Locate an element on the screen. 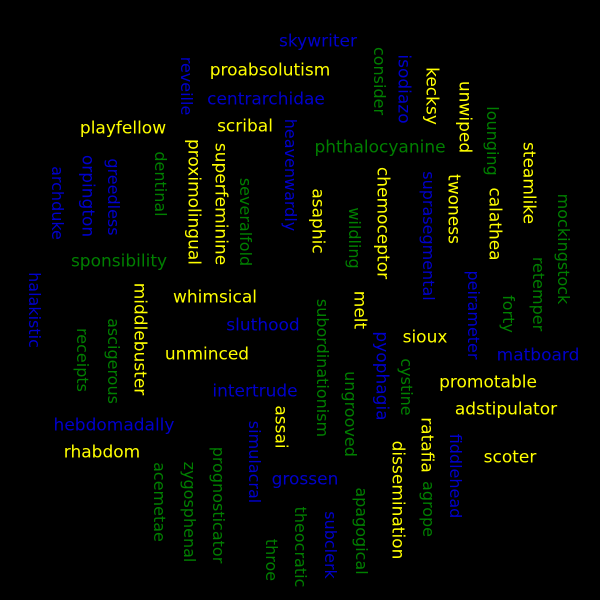  word-lounging: lounging is located at coordinates (492, 141).